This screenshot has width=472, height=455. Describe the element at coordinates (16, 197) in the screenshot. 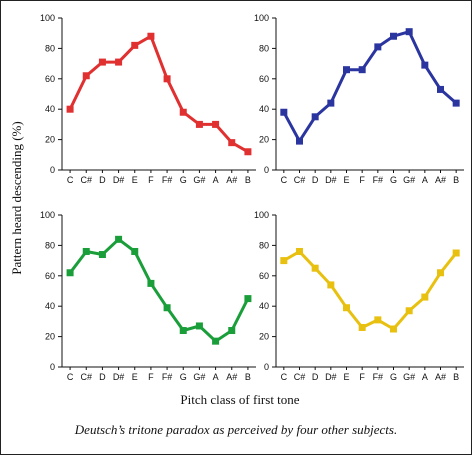

I see `y-axis-title: Pattern heard descending (%)` at that location.